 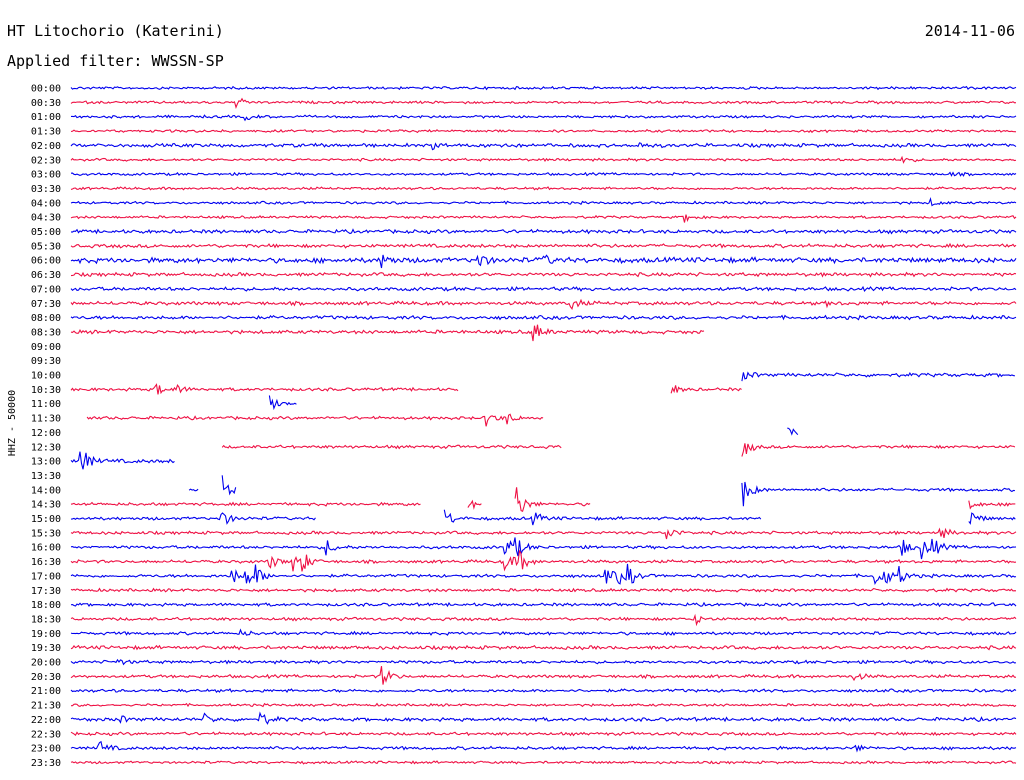 I want to click on time-label: 08:30, so click(x=46, y=332).